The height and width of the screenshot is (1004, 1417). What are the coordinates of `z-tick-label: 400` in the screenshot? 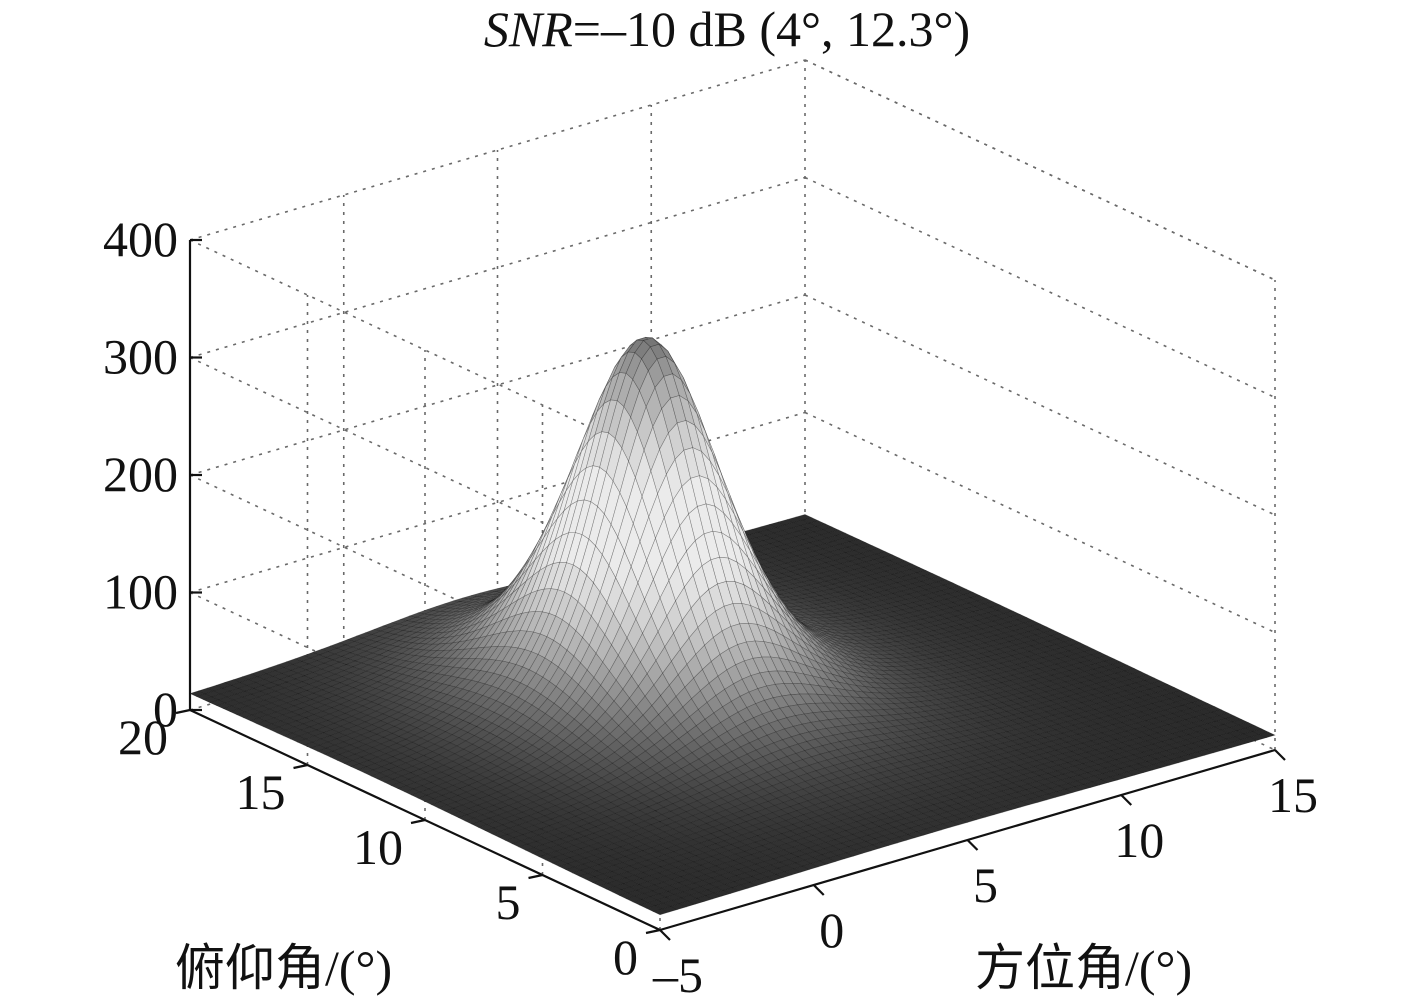 It's located at (140, 239).